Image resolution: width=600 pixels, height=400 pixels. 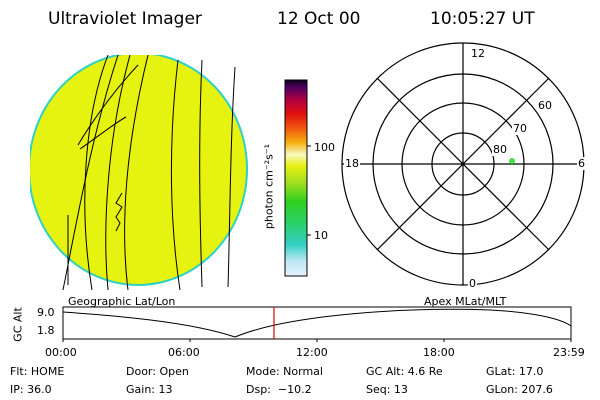 What do you see at coordinates (569, 352) in the screenshot?
I see `time-tick-2359: 23:59` at bounding box center [569, 352].